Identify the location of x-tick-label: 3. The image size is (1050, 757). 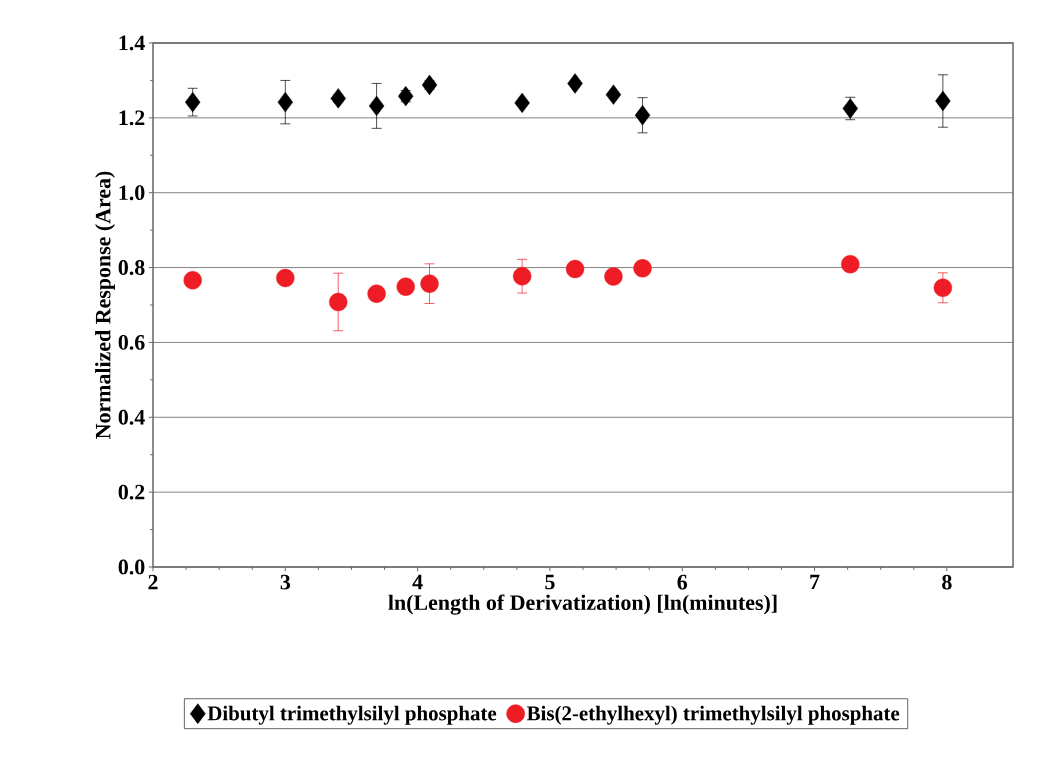
(285, 582).